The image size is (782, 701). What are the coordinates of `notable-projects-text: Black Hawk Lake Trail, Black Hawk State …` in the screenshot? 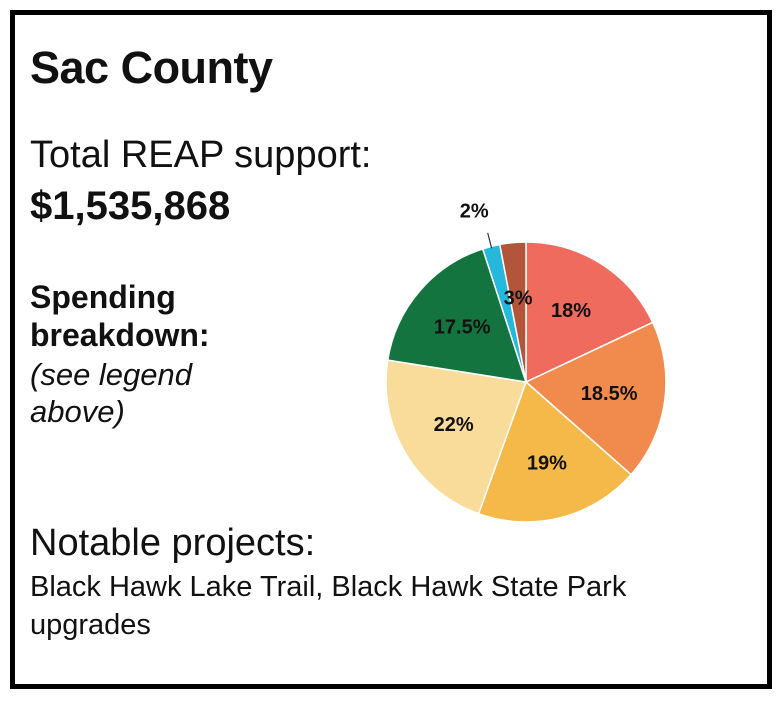 It's located at (328, 606).